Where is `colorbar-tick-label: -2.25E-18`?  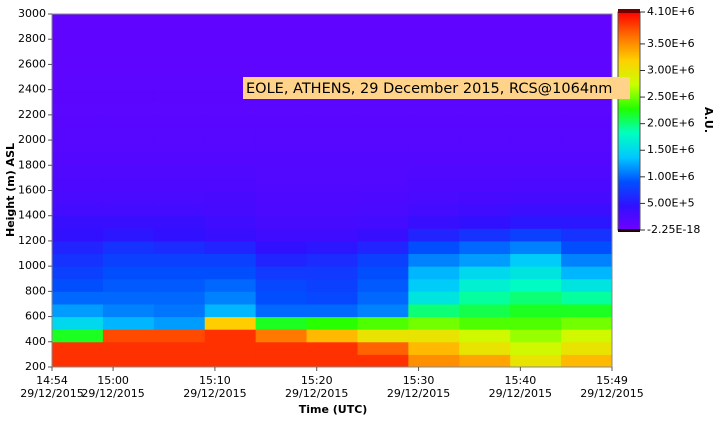 colorbar-tick-label: -2.25E-18 is located at coordinates (673, 229).